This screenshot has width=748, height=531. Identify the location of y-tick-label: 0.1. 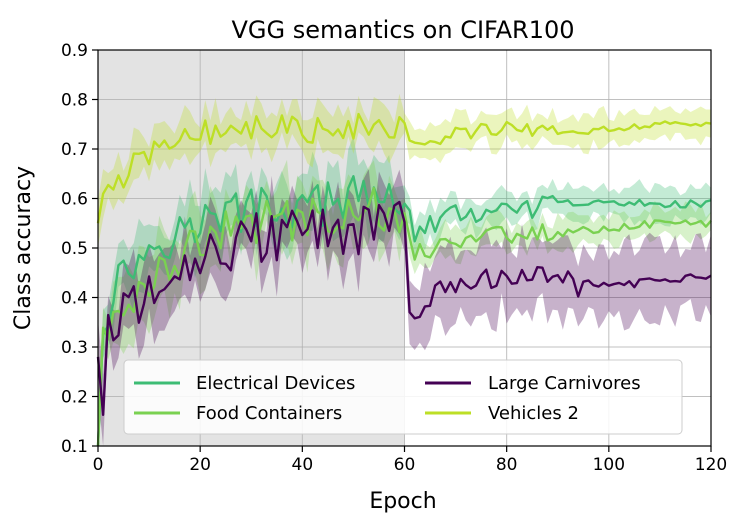
(74, 447).